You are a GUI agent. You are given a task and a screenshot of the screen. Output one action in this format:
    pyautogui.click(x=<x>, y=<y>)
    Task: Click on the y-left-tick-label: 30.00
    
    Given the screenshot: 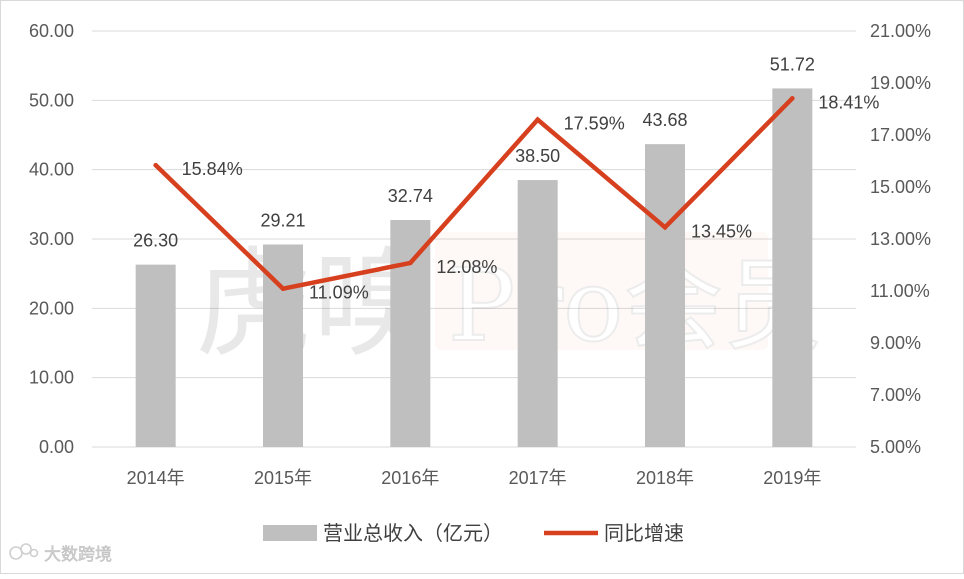 What is the action you would take?
    pyautogui.click(x=51, y=239)
    